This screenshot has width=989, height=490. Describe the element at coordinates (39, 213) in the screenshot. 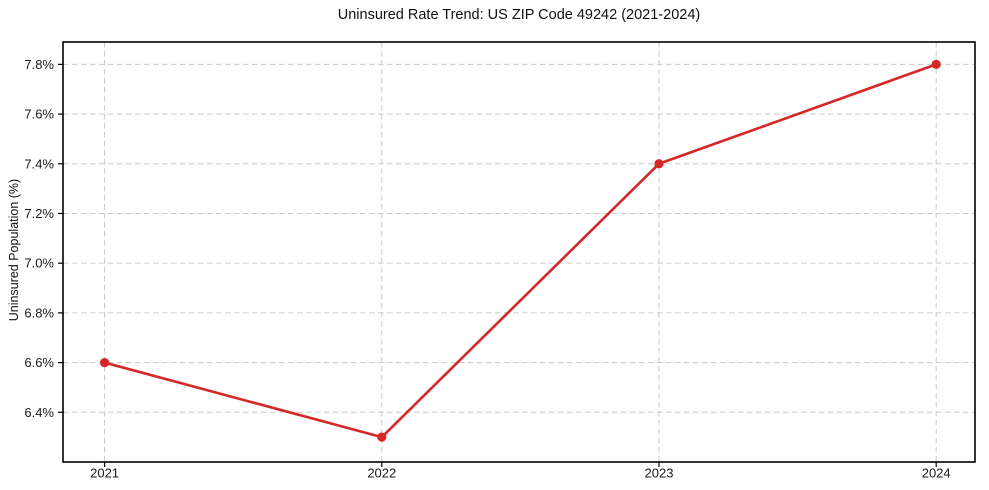

I see `y-tick-label: 7.2%` at that location.